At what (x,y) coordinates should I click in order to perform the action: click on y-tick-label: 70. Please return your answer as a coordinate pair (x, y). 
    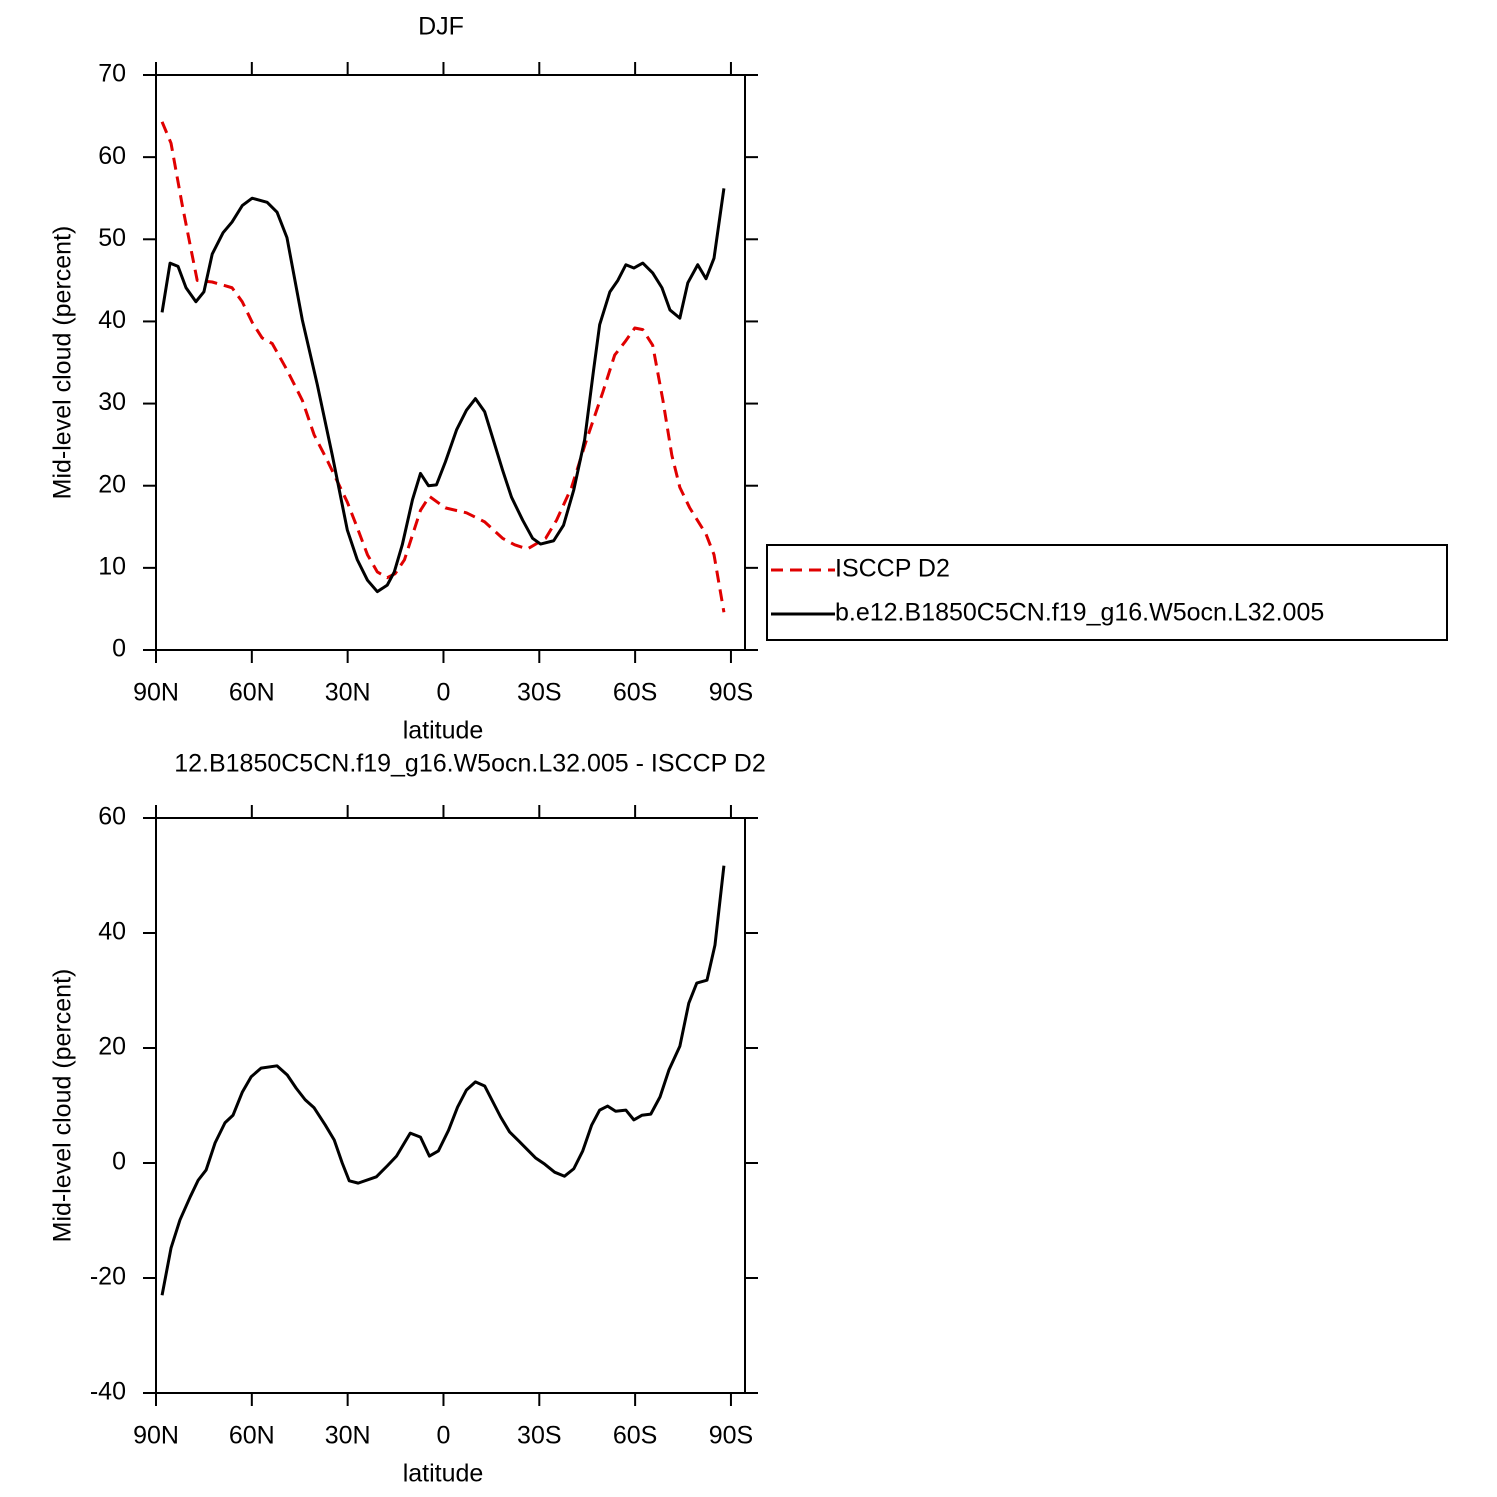
    Looking at the image, I should click on (112, 74).